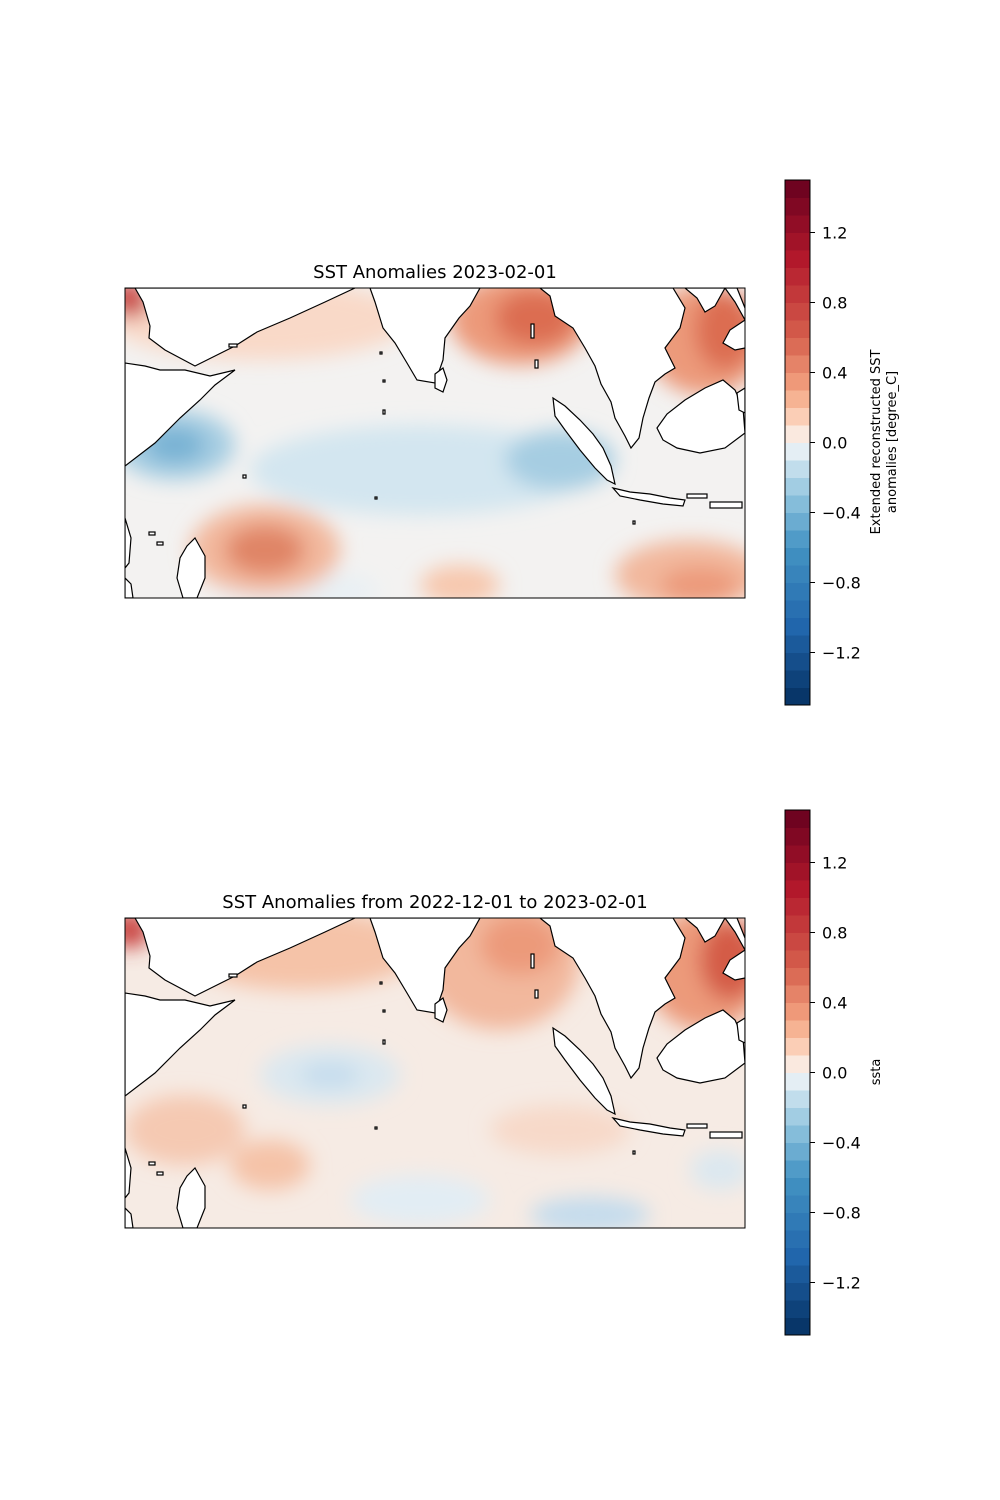 This screenshot has width=1000, height=1500. I want to click on colorbar-1-tick-label: −0.4, so click(841, 513).